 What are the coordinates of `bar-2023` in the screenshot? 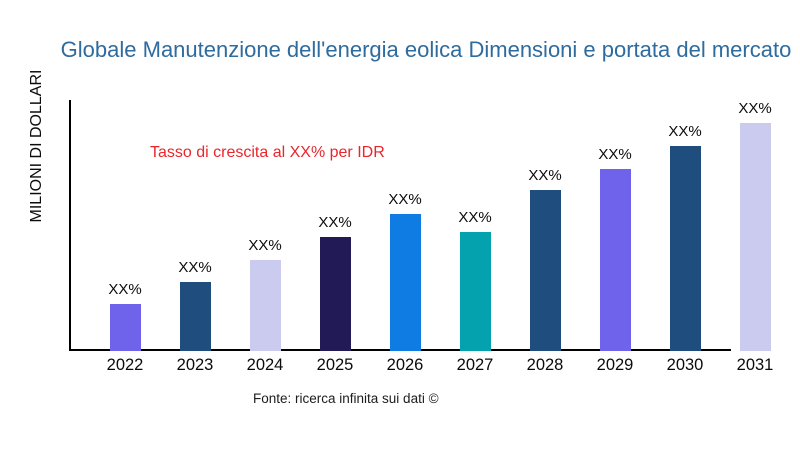 It's located at (195, 316).